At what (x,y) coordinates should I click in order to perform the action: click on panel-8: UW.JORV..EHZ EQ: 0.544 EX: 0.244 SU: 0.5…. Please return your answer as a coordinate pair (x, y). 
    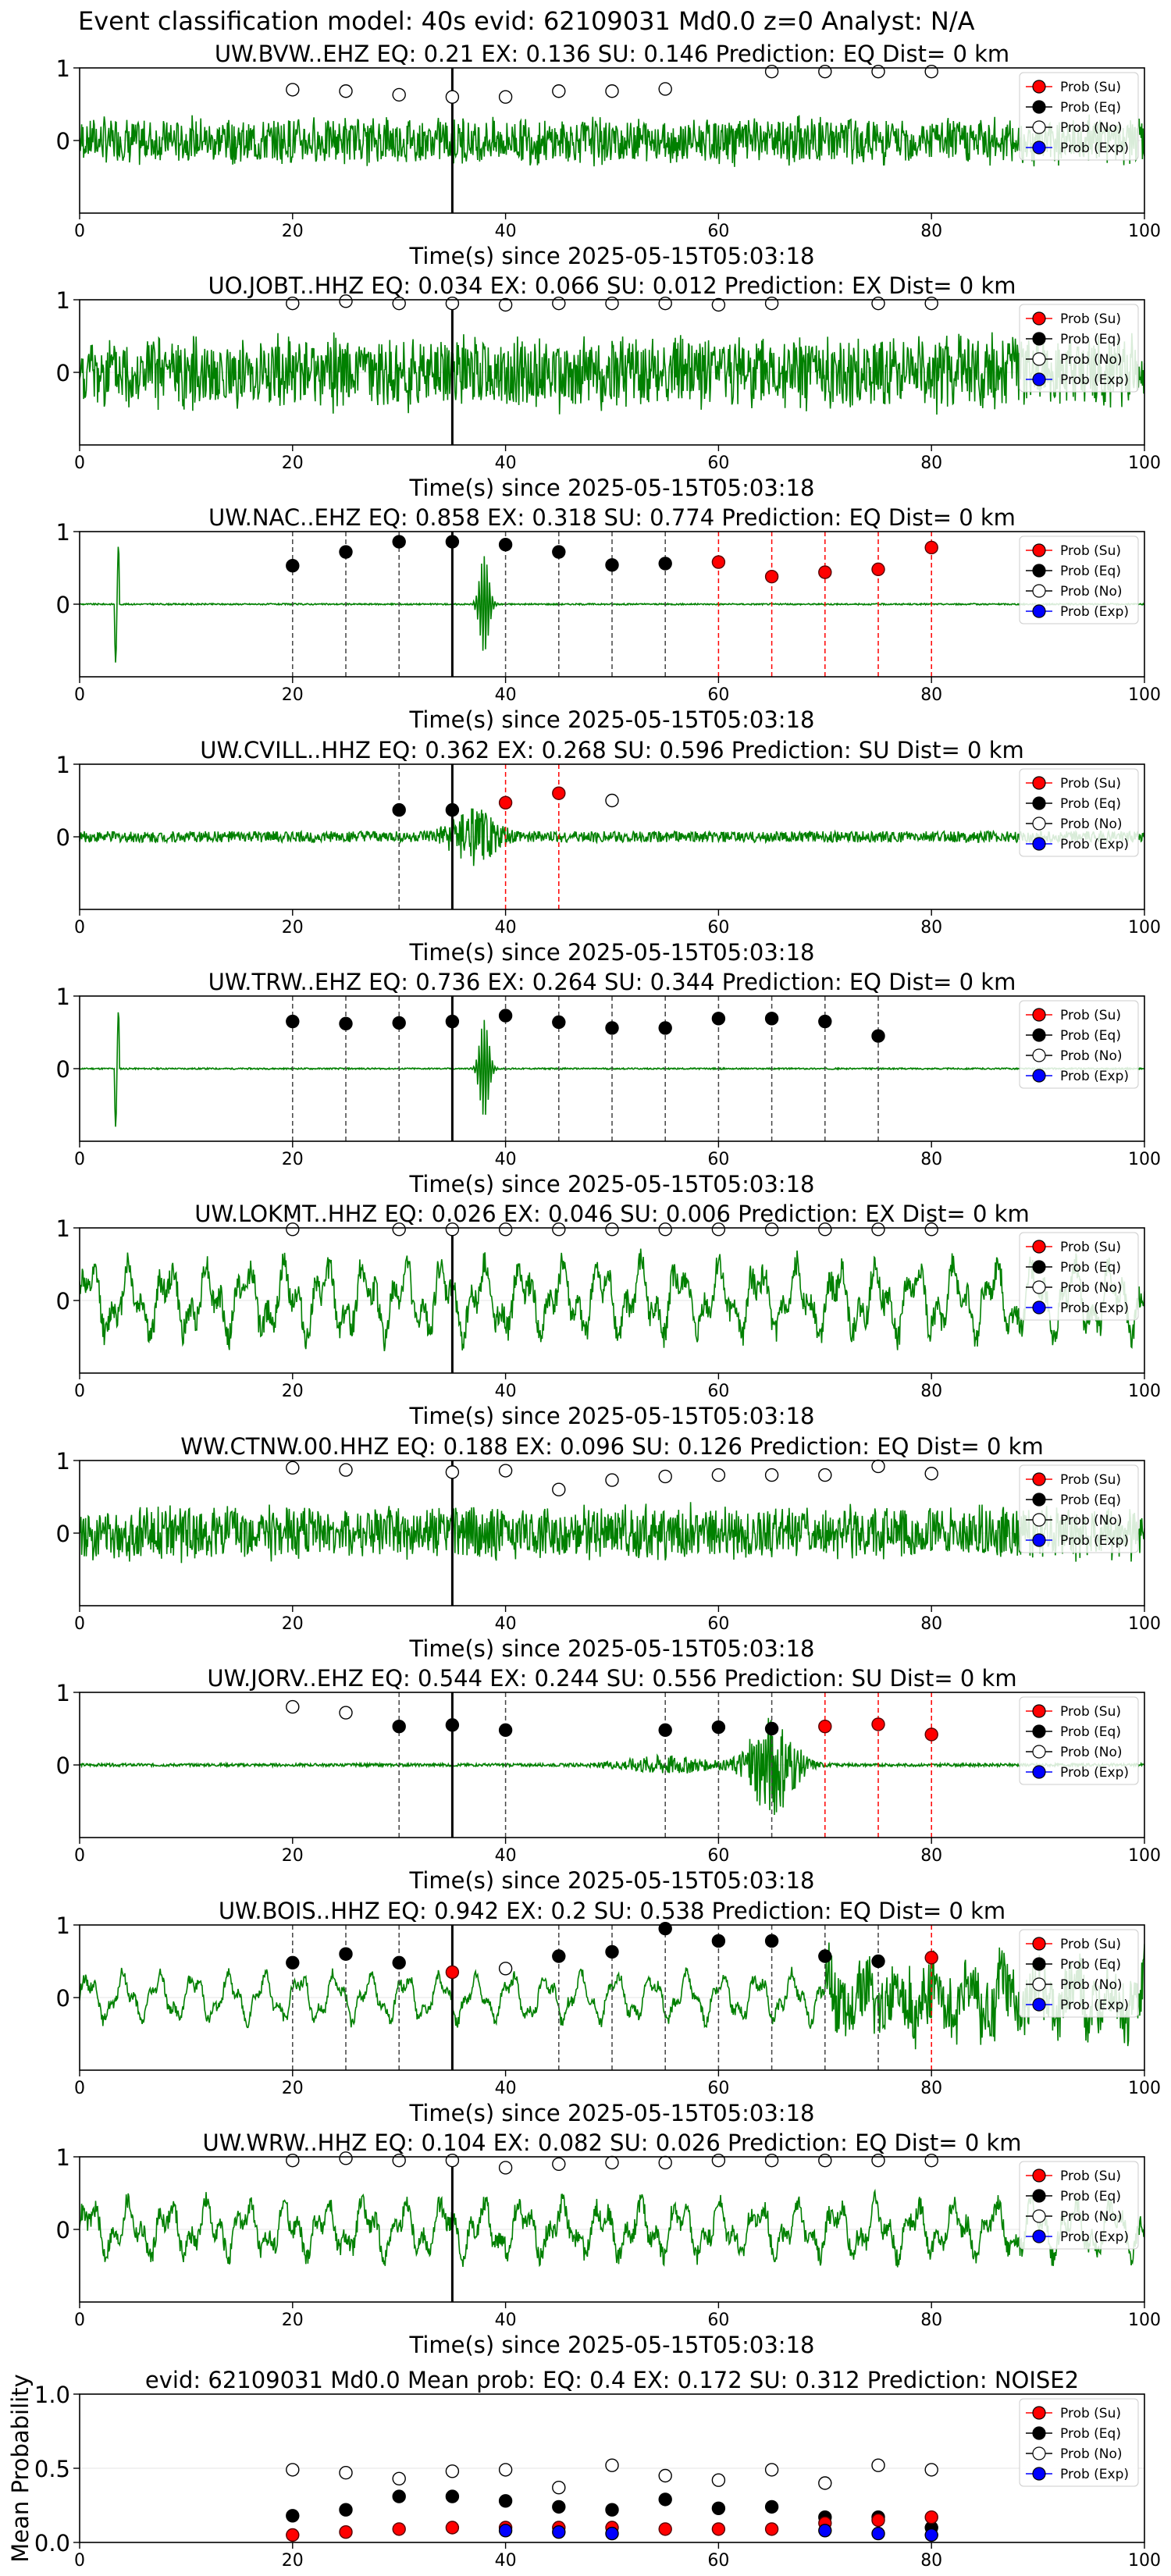
    Looking at the image, I should click on (608, 1779).